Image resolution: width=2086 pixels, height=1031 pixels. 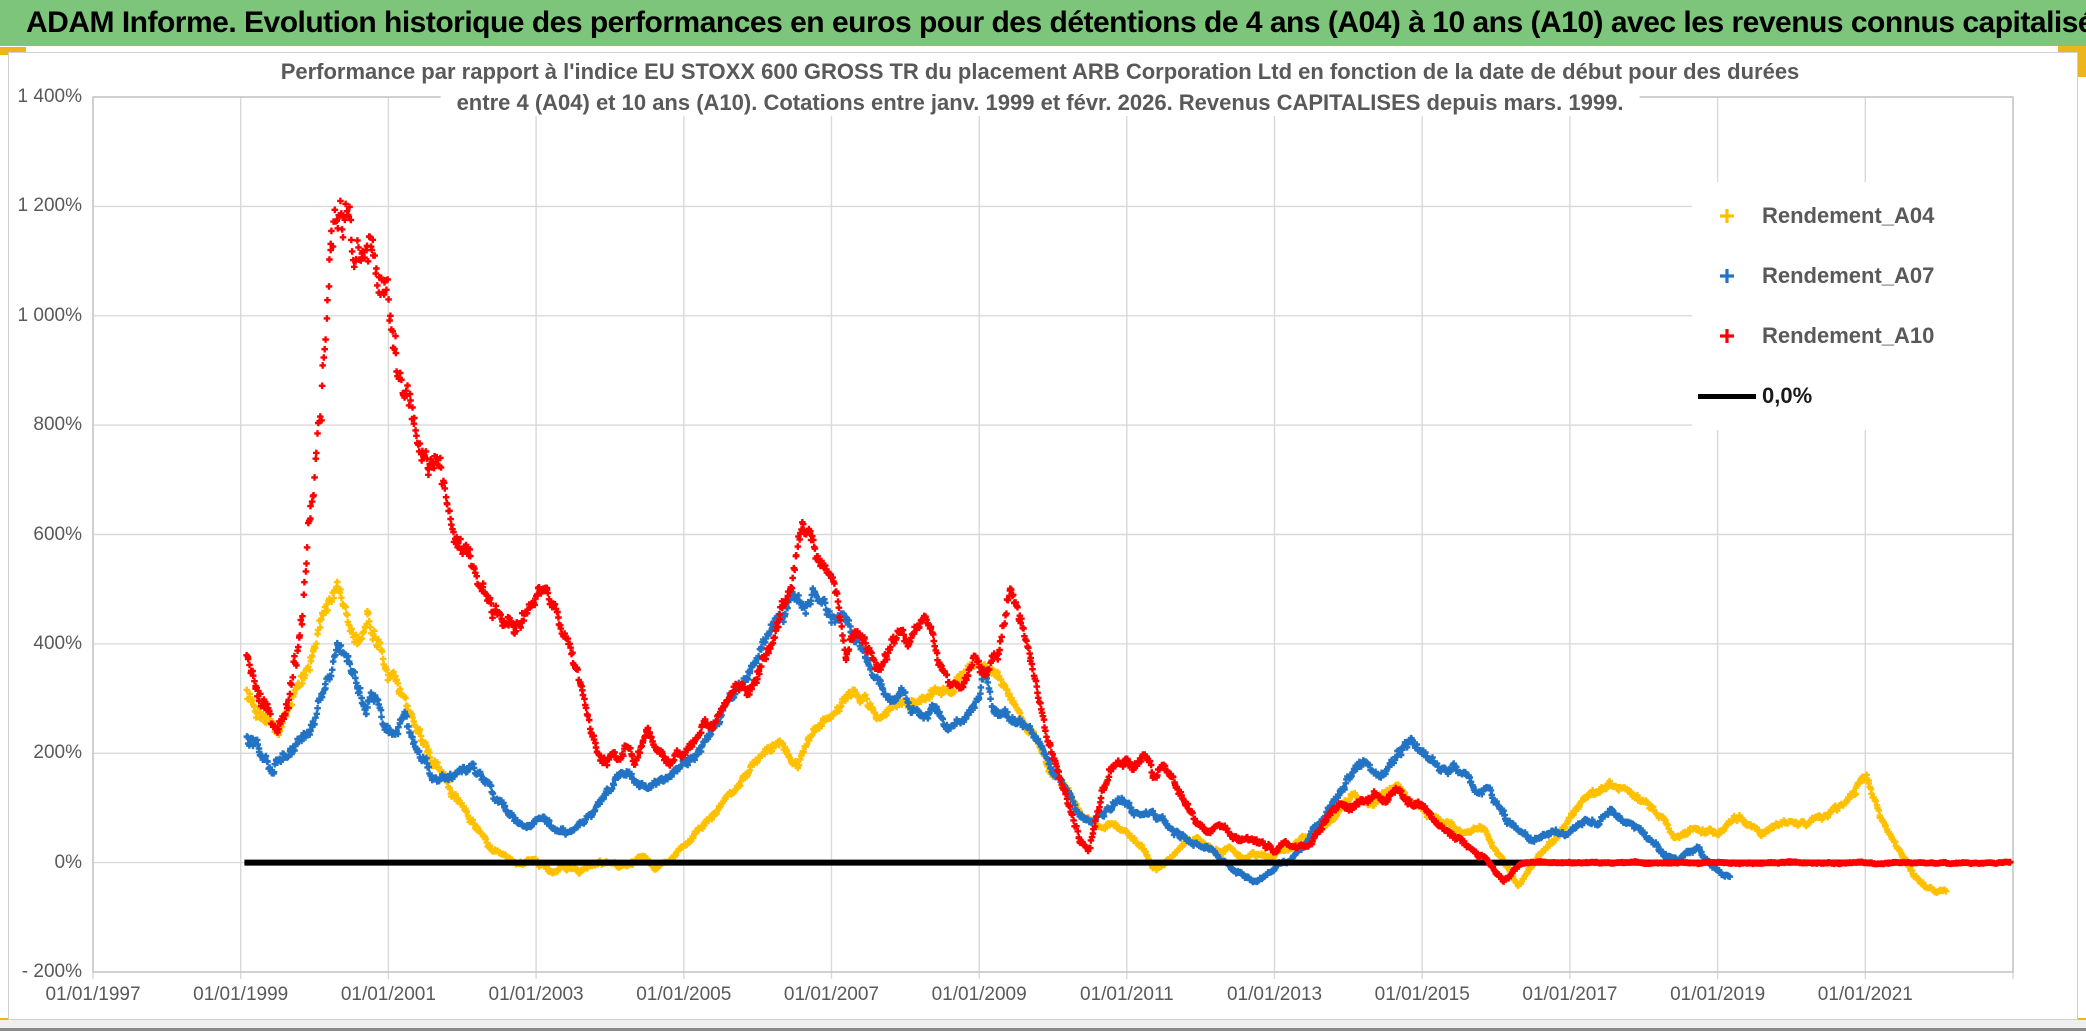 What do you see at coordinates (979, 994) in the screenshot?
I see `x-axis-tick-label: 01/01/2009` at bounding box center [979, 994].